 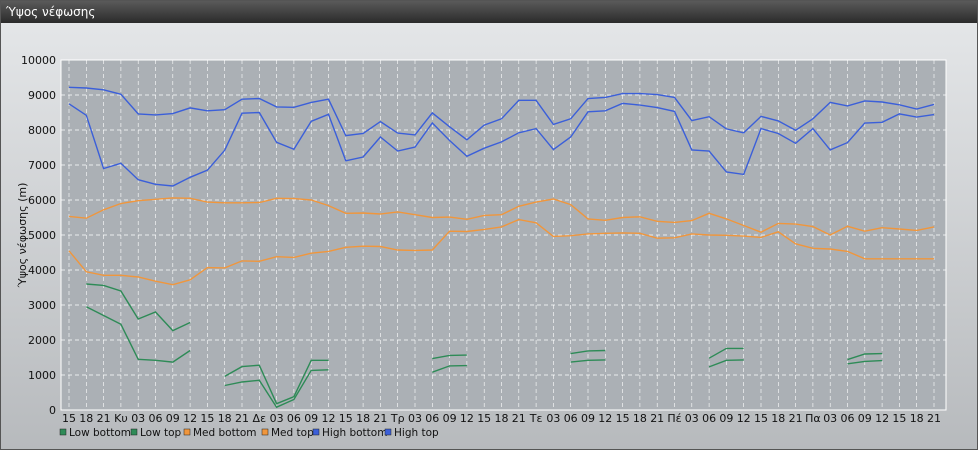 What do you see at coordinates (354, 433) in the screenshot?
I see `legend-label: High bottom` at bounding box center [354, 433].